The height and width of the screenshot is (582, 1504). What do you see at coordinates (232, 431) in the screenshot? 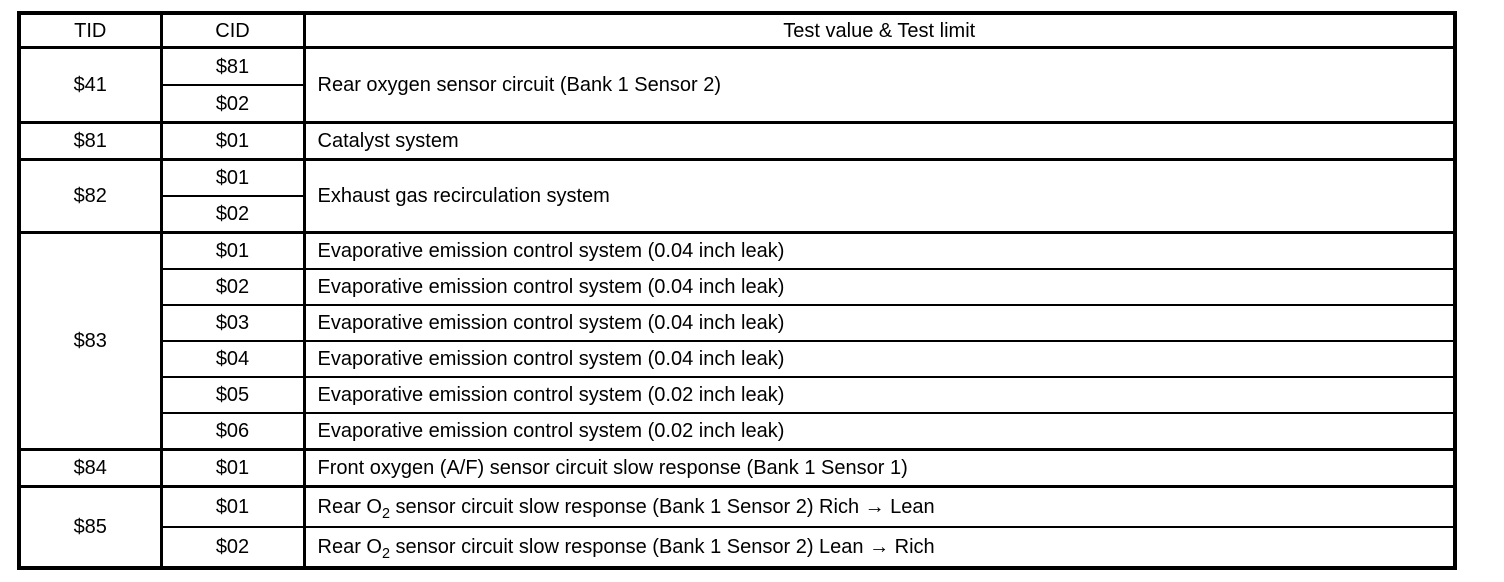
I see `cell-cid: $06` at bounding box center [232, 431].